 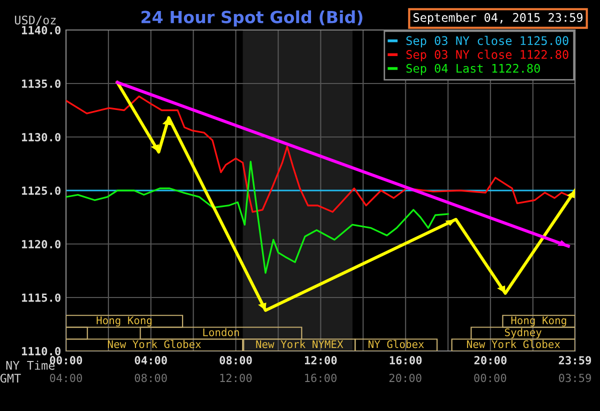 I want to click on text: 20:00, so click(x=405, y=378).